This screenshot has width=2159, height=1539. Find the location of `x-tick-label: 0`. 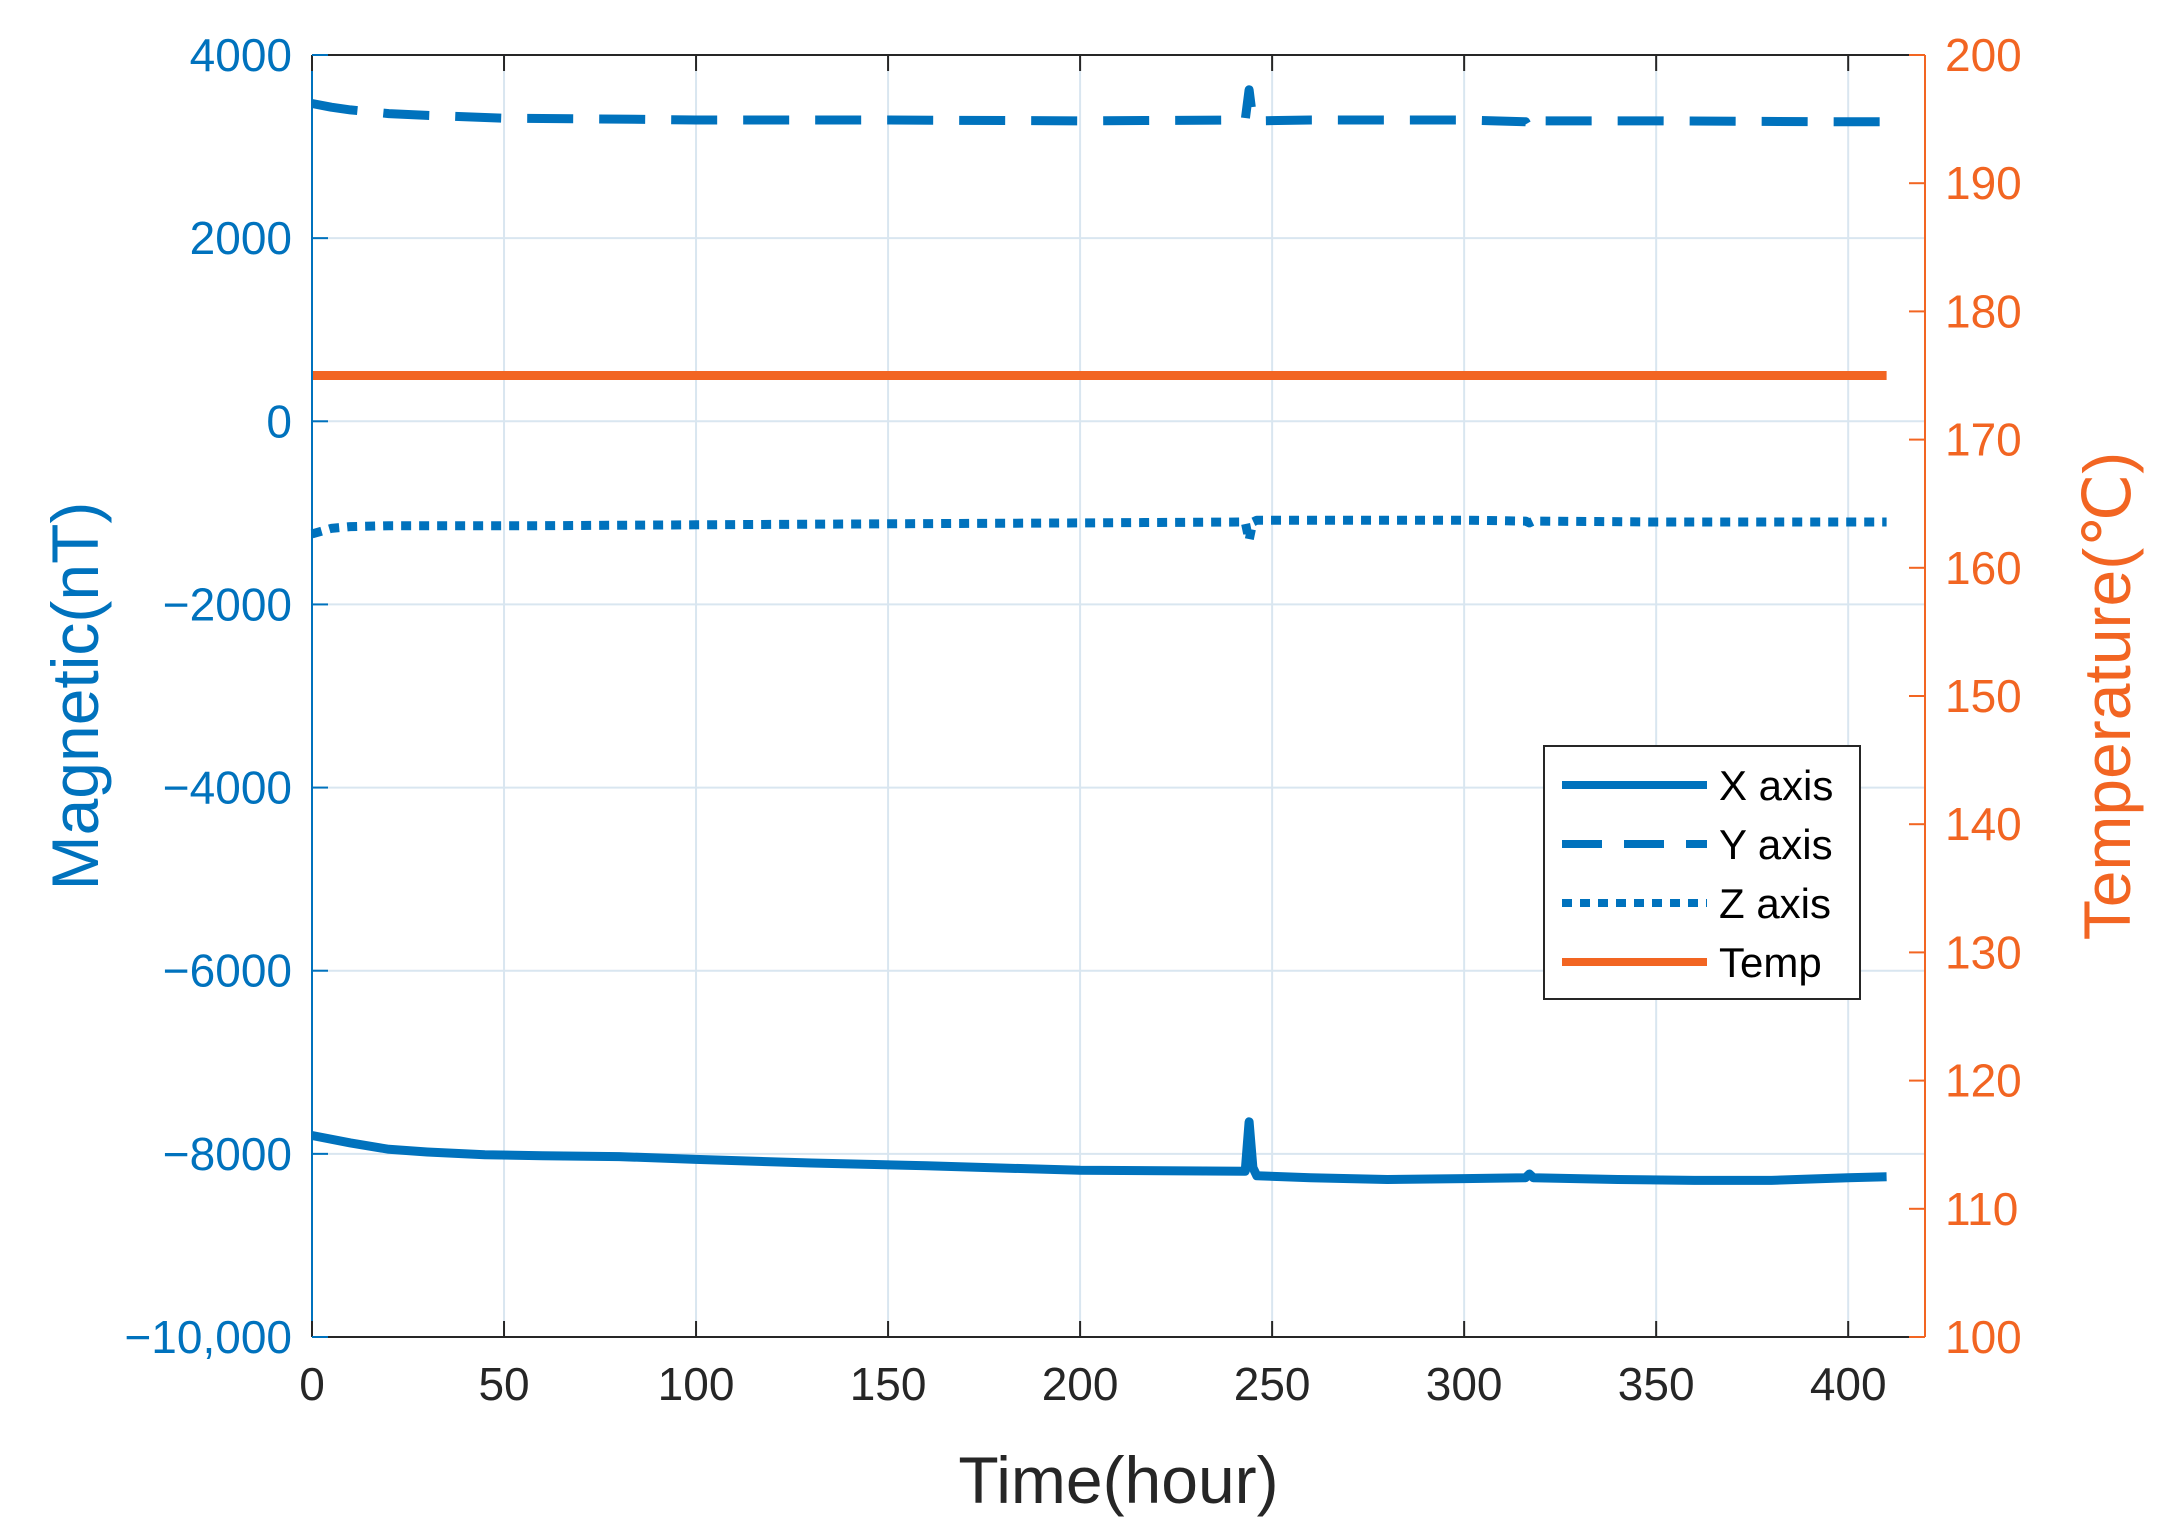

x-tick-label: 0 is located at coordinates (312, 1384).